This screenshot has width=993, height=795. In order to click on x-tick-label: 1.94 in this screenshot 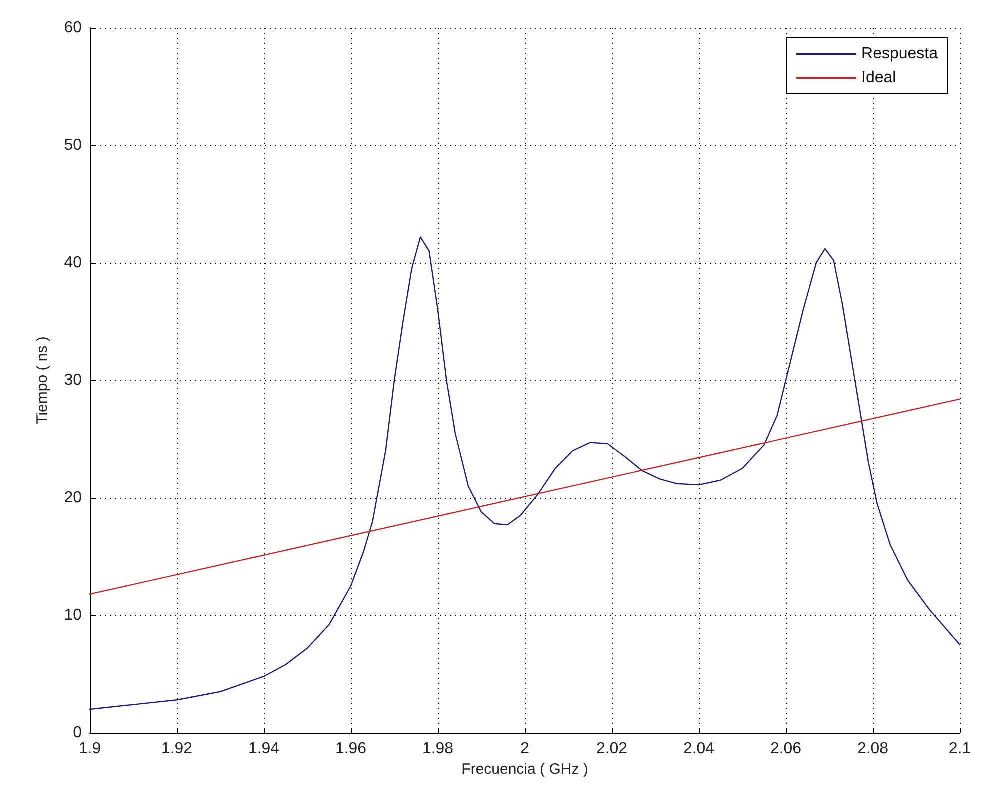, I will do `click(264, 749)`.